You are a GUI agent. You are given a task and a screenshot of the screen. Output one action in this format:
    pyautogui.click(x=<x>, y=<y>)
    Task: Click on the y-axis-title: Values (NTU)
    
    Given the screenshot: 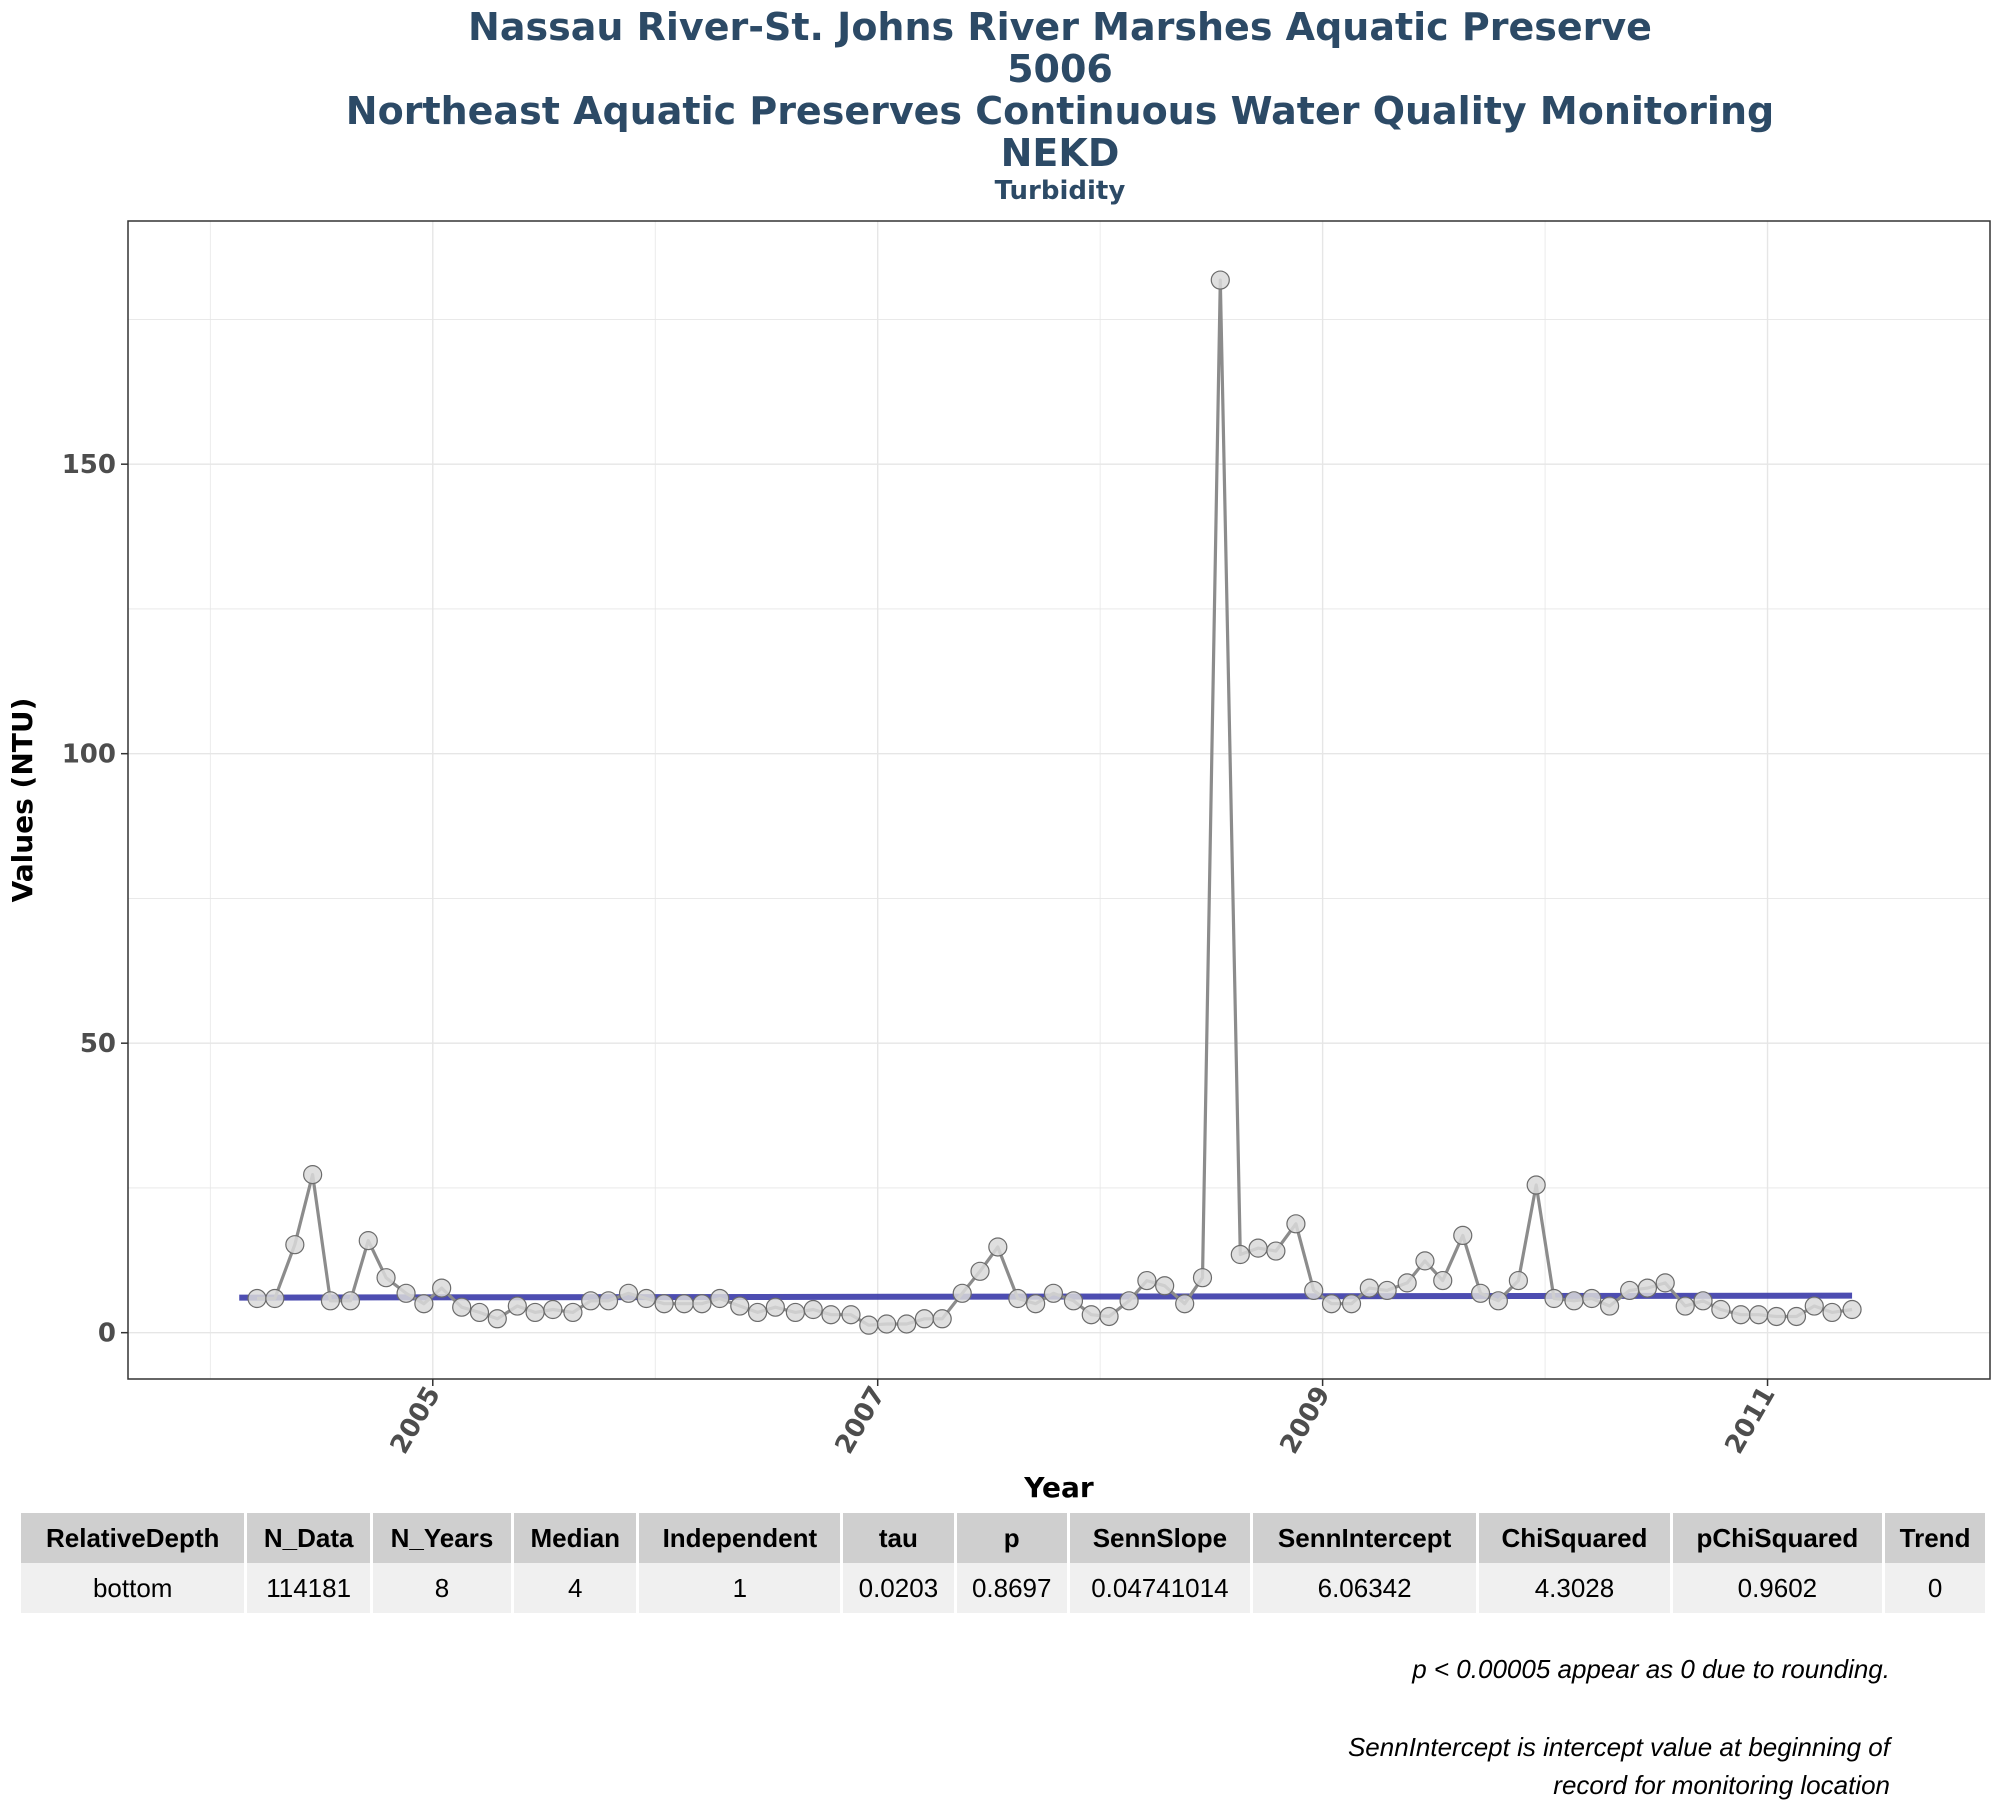 What is the action you would take?
    pyautogui.click(x=22, y=800)
    